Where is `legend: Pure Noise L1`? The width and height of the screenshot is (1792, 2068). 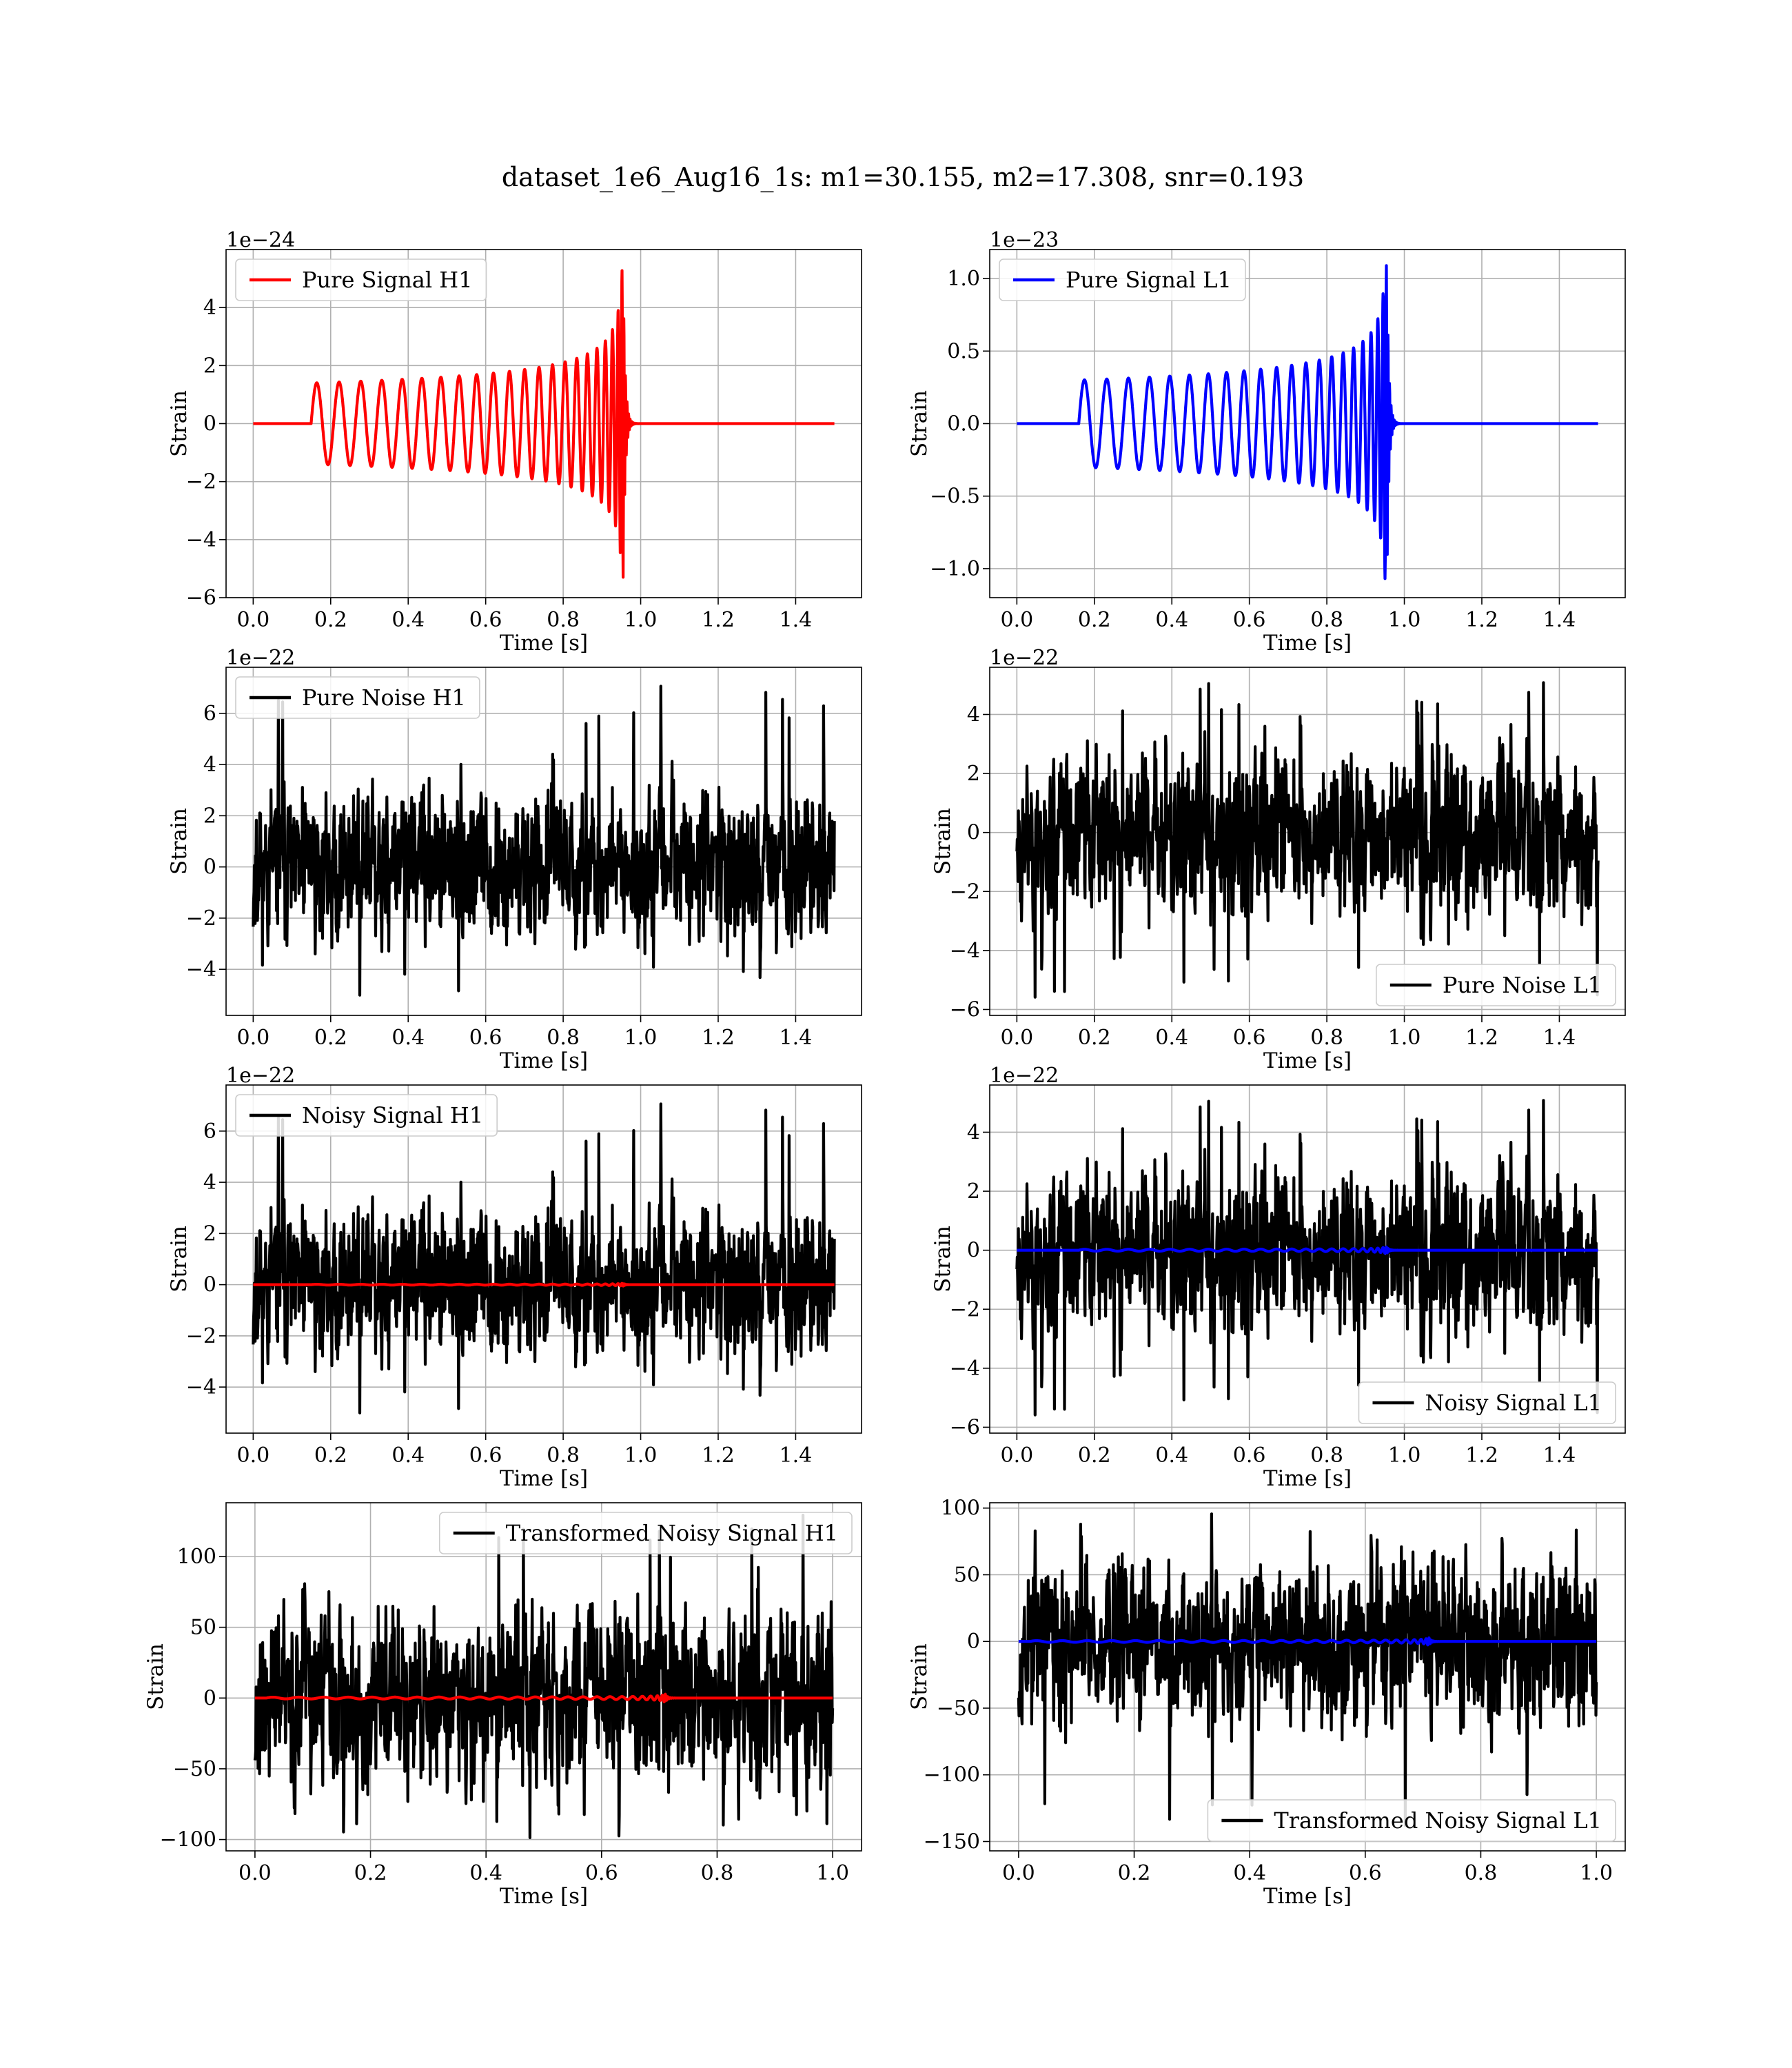 legend: Pure Noise L1 is located at coordinates (1496, 985).